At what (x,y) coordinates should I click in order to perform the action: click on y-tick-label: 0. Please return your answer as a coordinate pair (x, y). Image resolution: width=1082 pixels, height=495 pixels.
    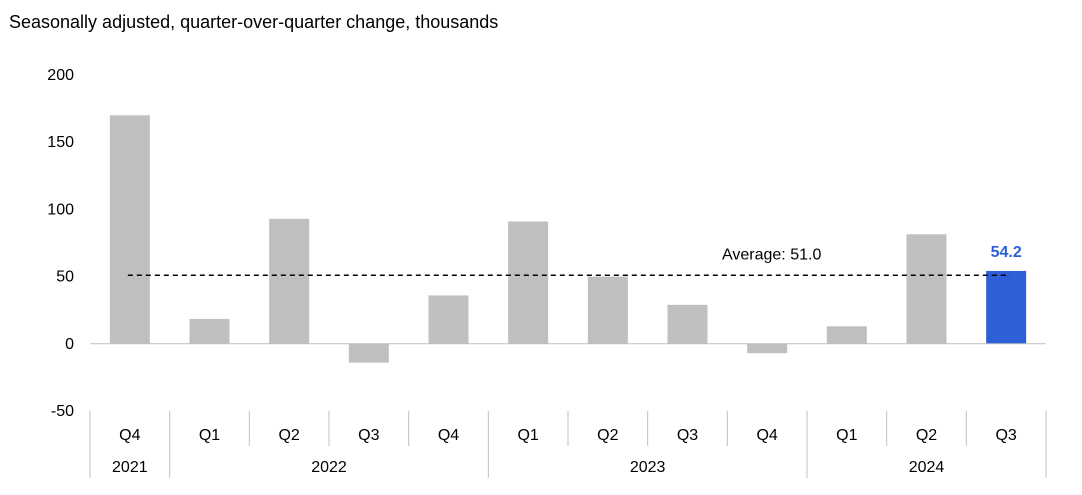
    Looking at the image, I should click on (69, 344).